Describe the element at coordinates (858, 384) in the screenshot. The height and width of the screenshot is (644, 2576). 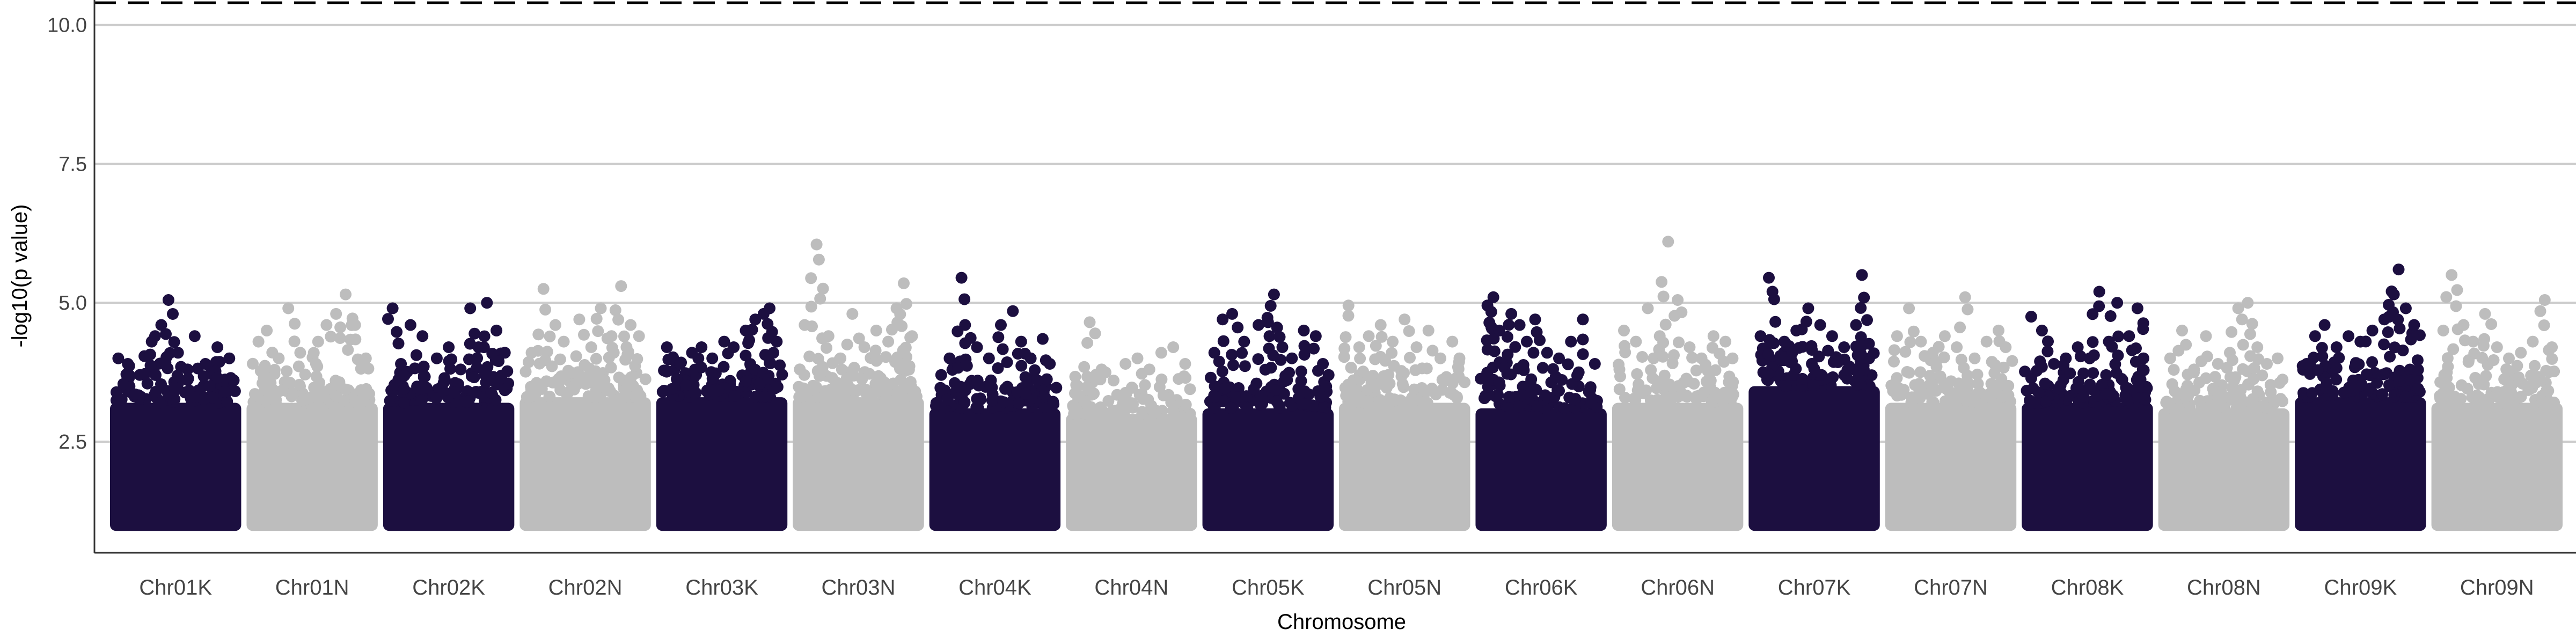
I see `chromosome-Chr03N` at that location.